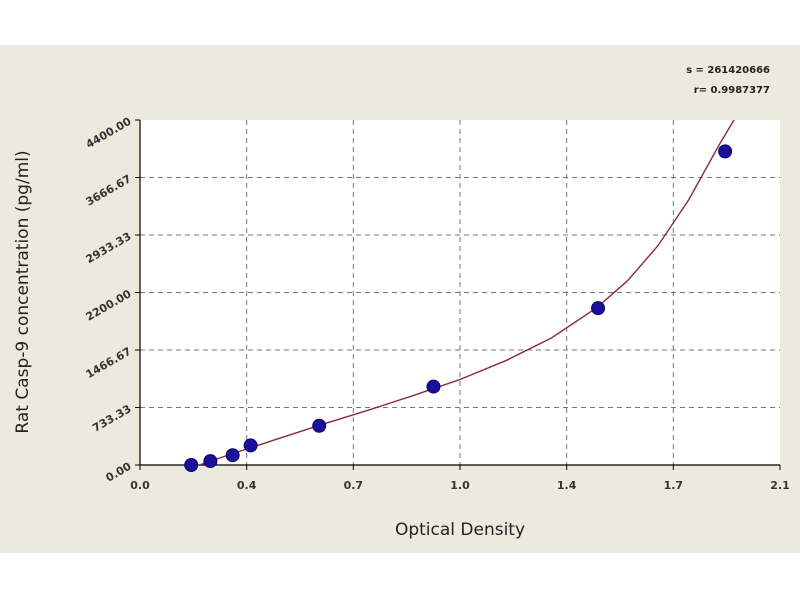  What do you see at coordinates (111, 418) in the screenshot?
I see `y-tick-label: 733.33` at bounding box center [111, 418].